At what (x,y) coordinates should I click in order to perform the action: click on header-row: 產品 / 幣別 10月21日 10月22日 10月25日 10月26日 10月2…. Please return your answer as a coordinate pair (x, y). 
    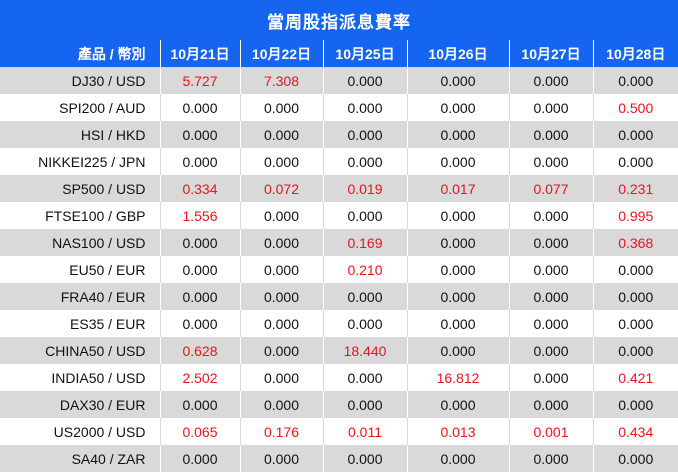
    Looking at the image, I should click on (339, 53).